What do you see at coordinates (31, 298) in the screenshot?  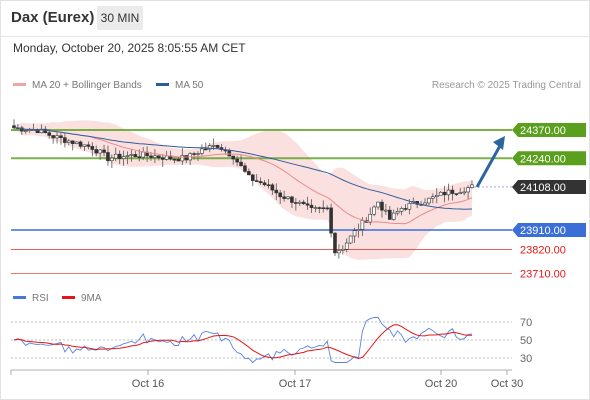 I see `legend-rsi: RSI` at bounding box center [31, 298].